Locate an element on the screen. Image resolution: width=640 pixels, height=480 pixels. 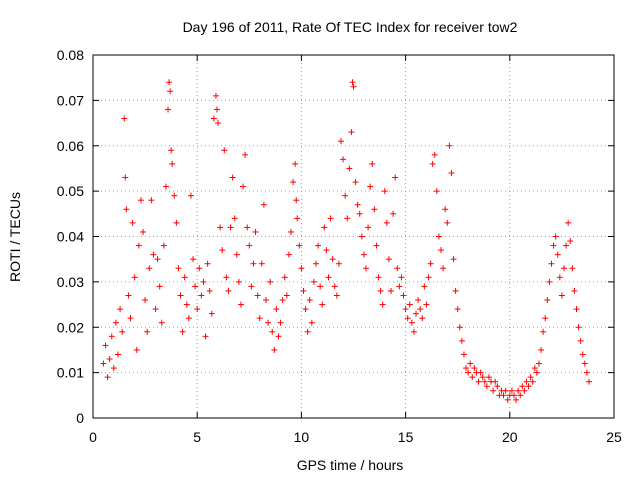
x-tick-label: 15 is located at coordinates (406, 437).